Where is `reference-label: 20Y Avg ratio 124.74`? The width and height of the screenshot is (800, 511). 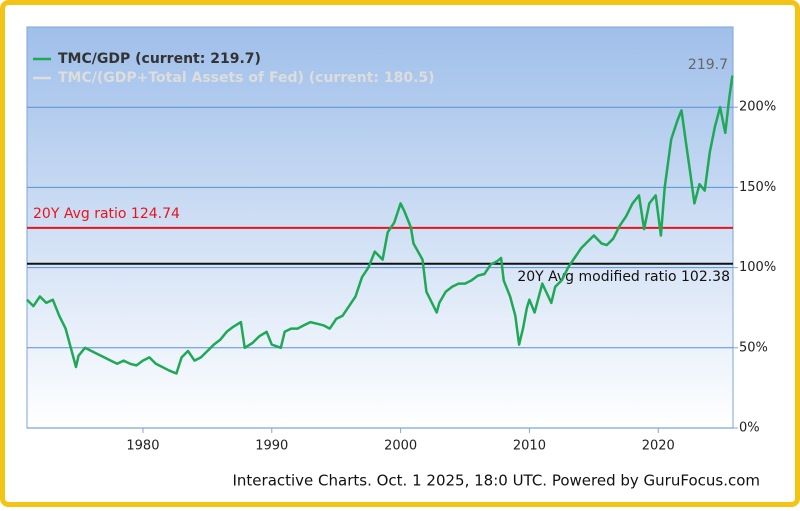
reference-label: 20Y Avg ratio 124.74 is located at coordinates (106, 214).